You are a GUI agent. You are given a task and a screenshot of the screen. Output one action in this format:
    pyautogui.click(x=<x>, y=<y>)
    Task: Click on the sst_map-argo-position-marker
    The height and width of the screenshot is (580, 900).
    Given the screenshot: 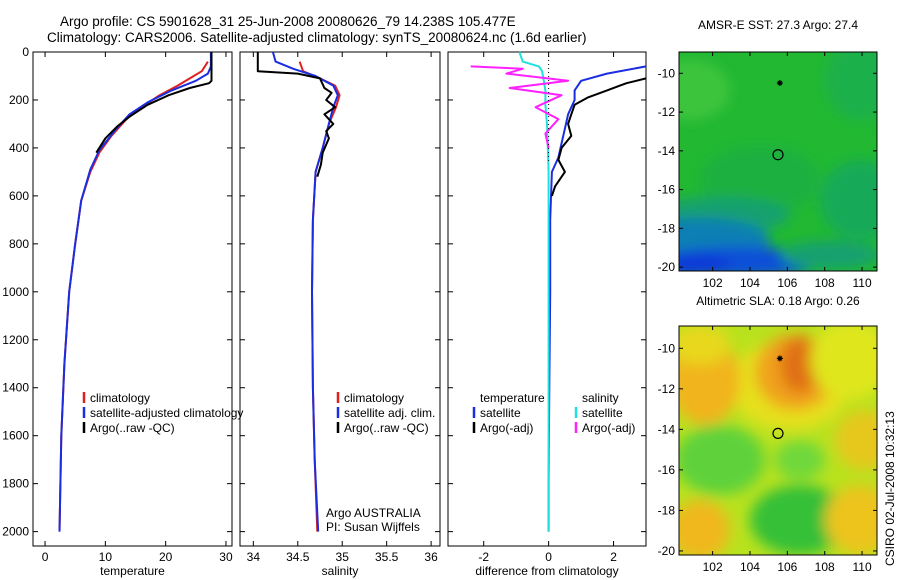 What is the action you would take?
    pyautogui.click(x=778, y=155)
    